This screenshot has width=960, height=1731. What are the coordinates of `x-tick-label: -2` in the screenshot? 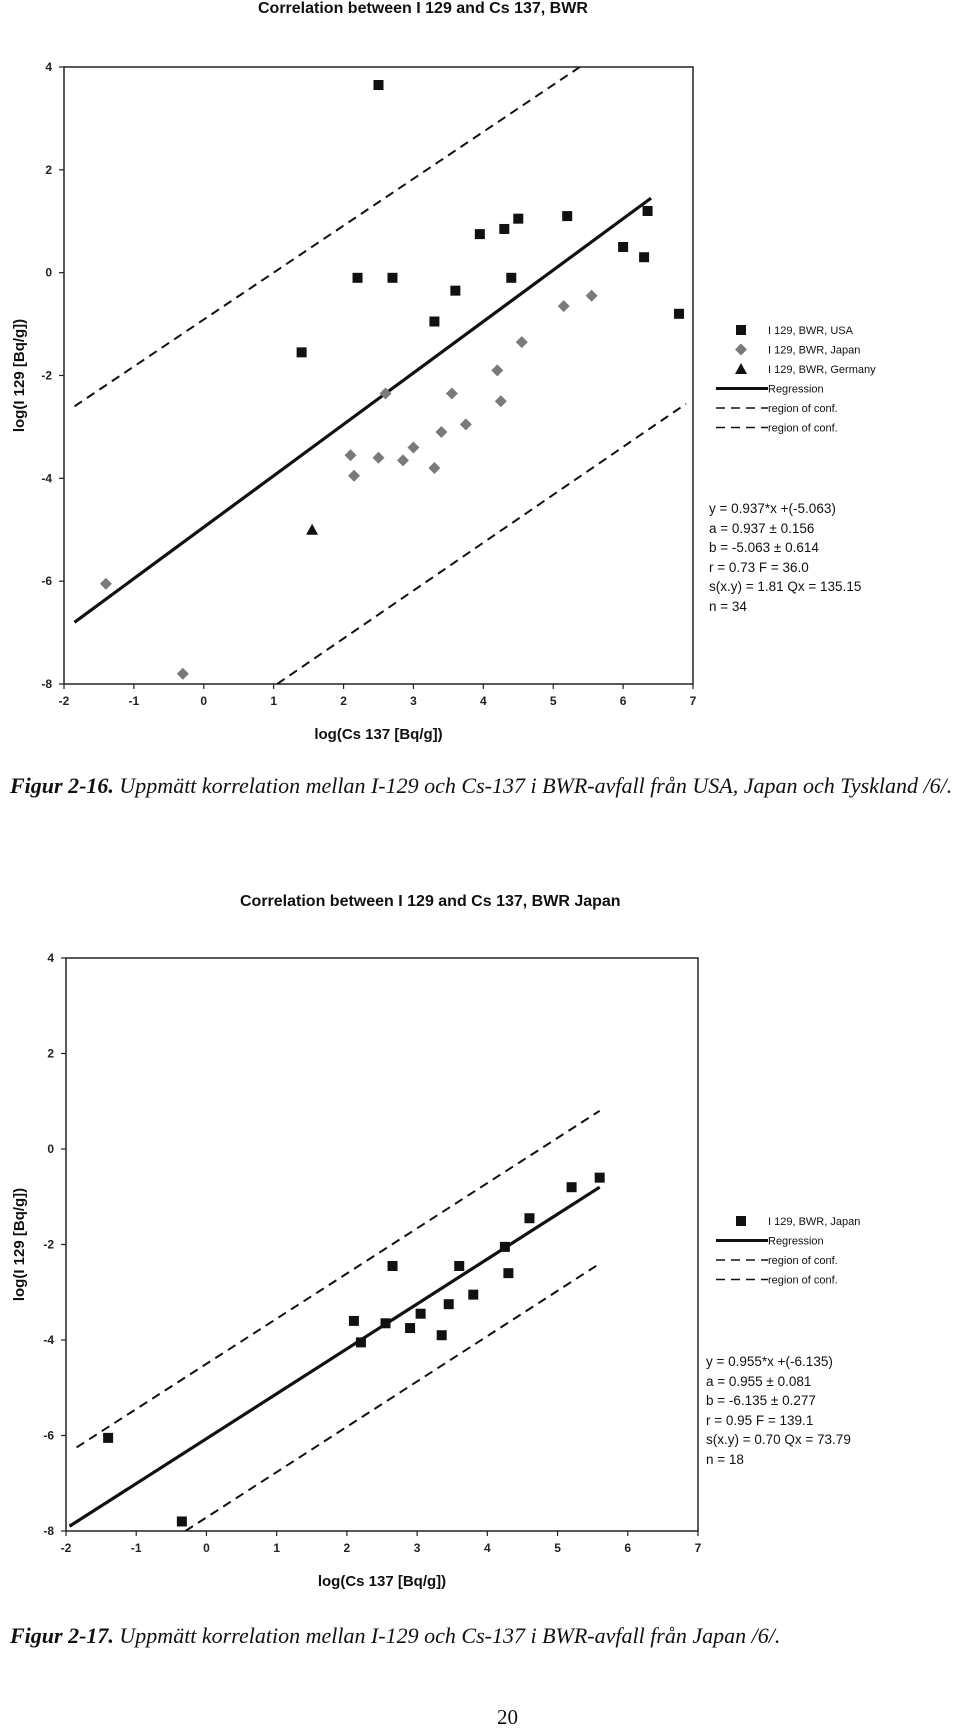 It's located at (64, 701).